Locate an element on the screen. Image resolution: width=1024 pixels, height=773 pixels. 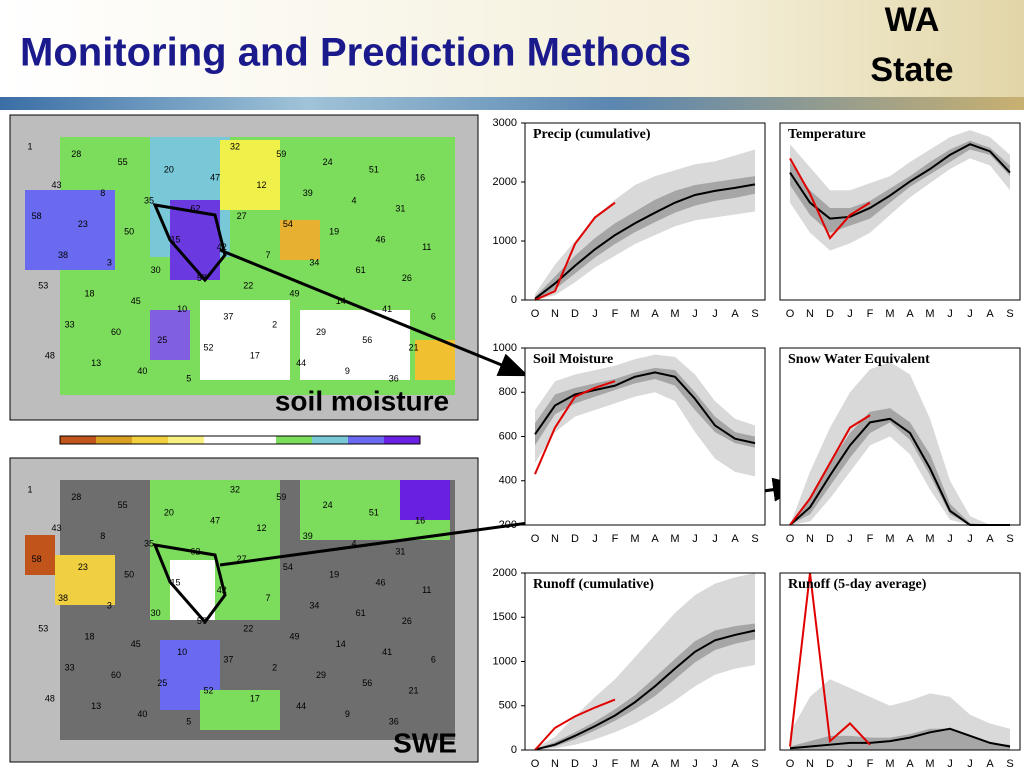
region-label: 44 is located at coordinates (301, 363).